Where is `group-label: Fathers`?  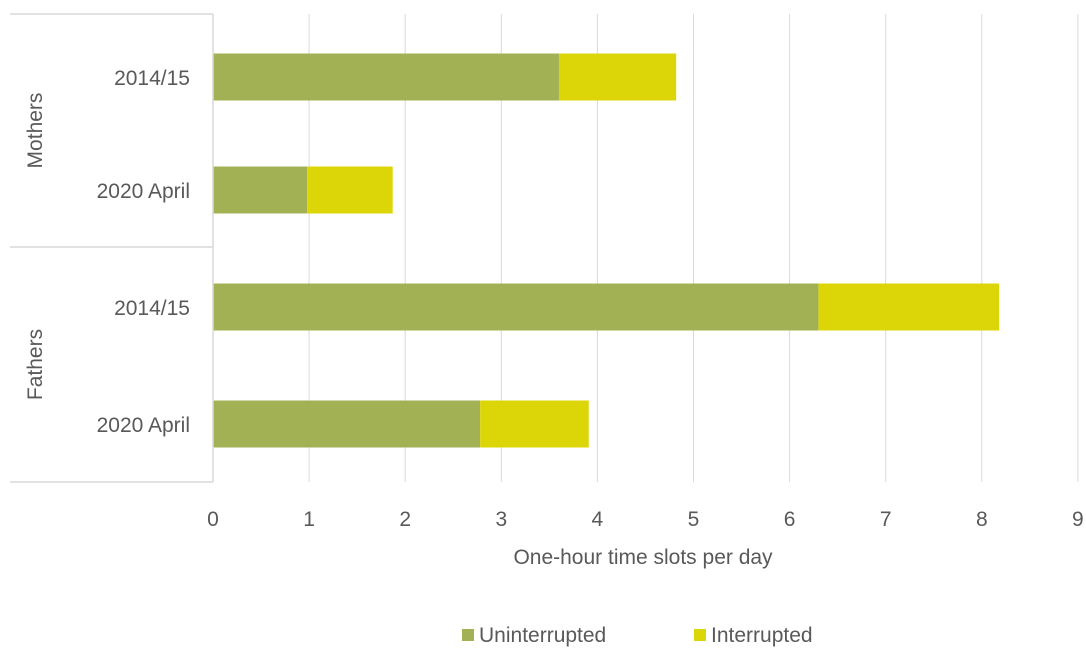 group-label: Fathers is located at coordinates (35, 364).